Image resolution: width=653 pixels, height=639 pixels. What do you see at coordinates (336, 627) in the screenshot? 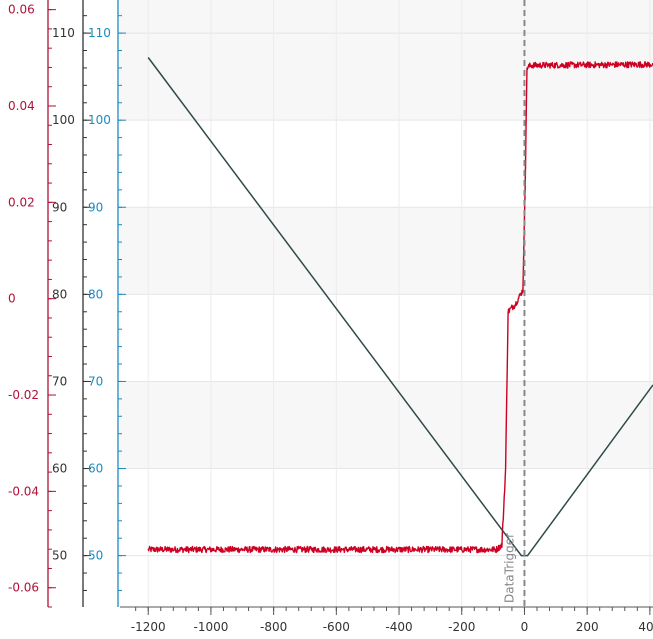
I see `x-tick-label: -600` at bounding box center [336, 627].